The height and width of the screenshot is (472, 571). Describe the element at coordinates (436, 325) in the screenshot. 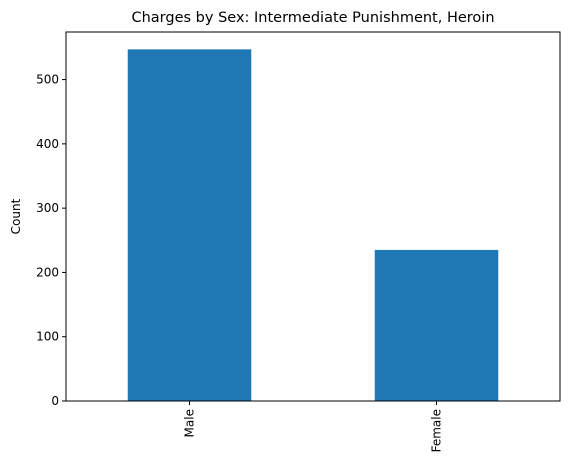

I see `bar-female` at that location.